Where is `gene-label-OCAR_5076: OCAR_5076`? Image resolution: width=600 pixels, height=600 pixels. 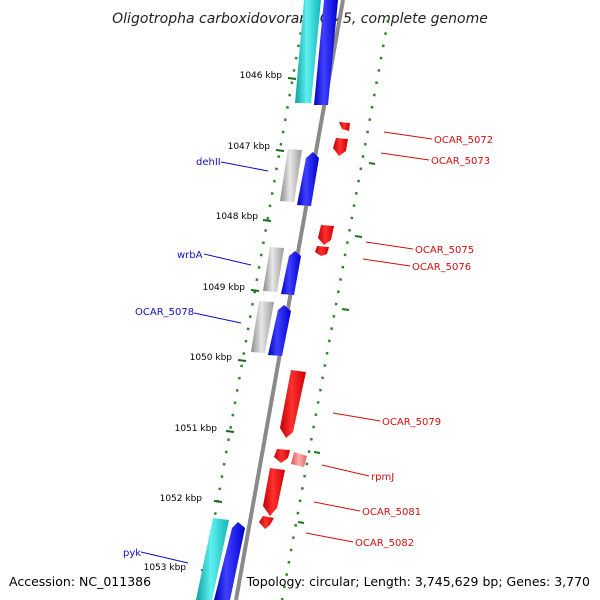
gene-label-OCAR_5076: OCAR_5076 is located at coordinates (441, 267).